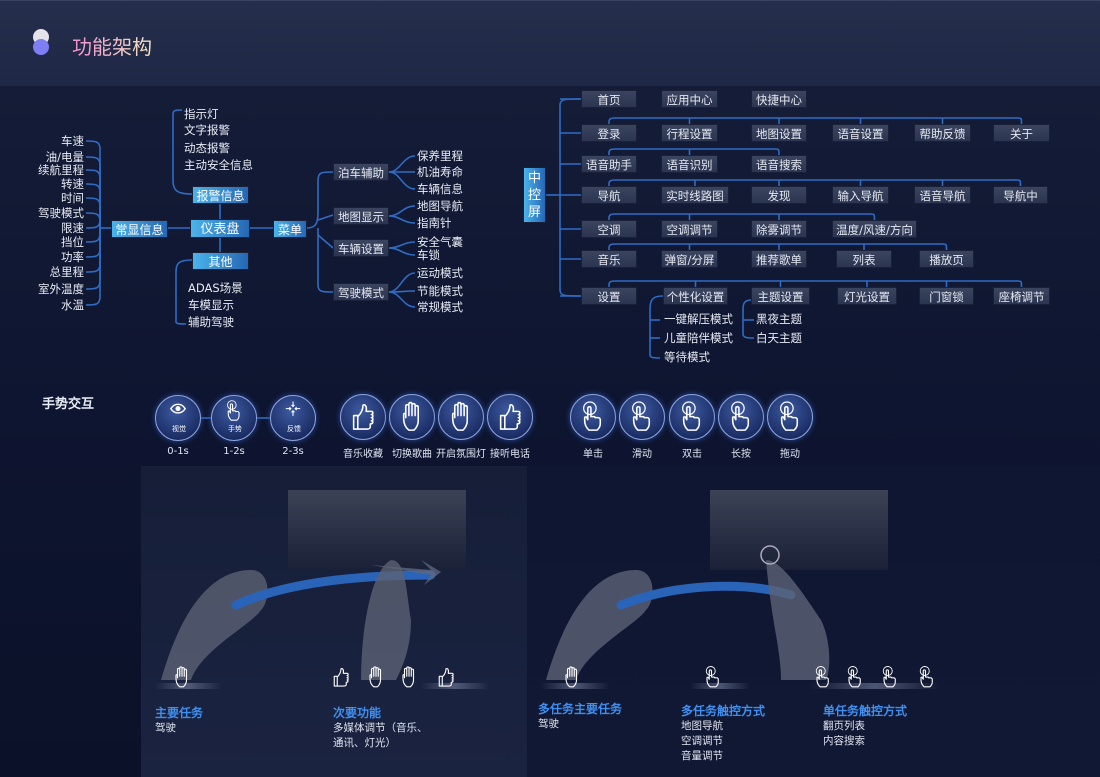 The width and height of the screenshot is (1100, 777). I want to click on scenario-text: 地图导航 空调调节 音量调节, so click(702, 741).